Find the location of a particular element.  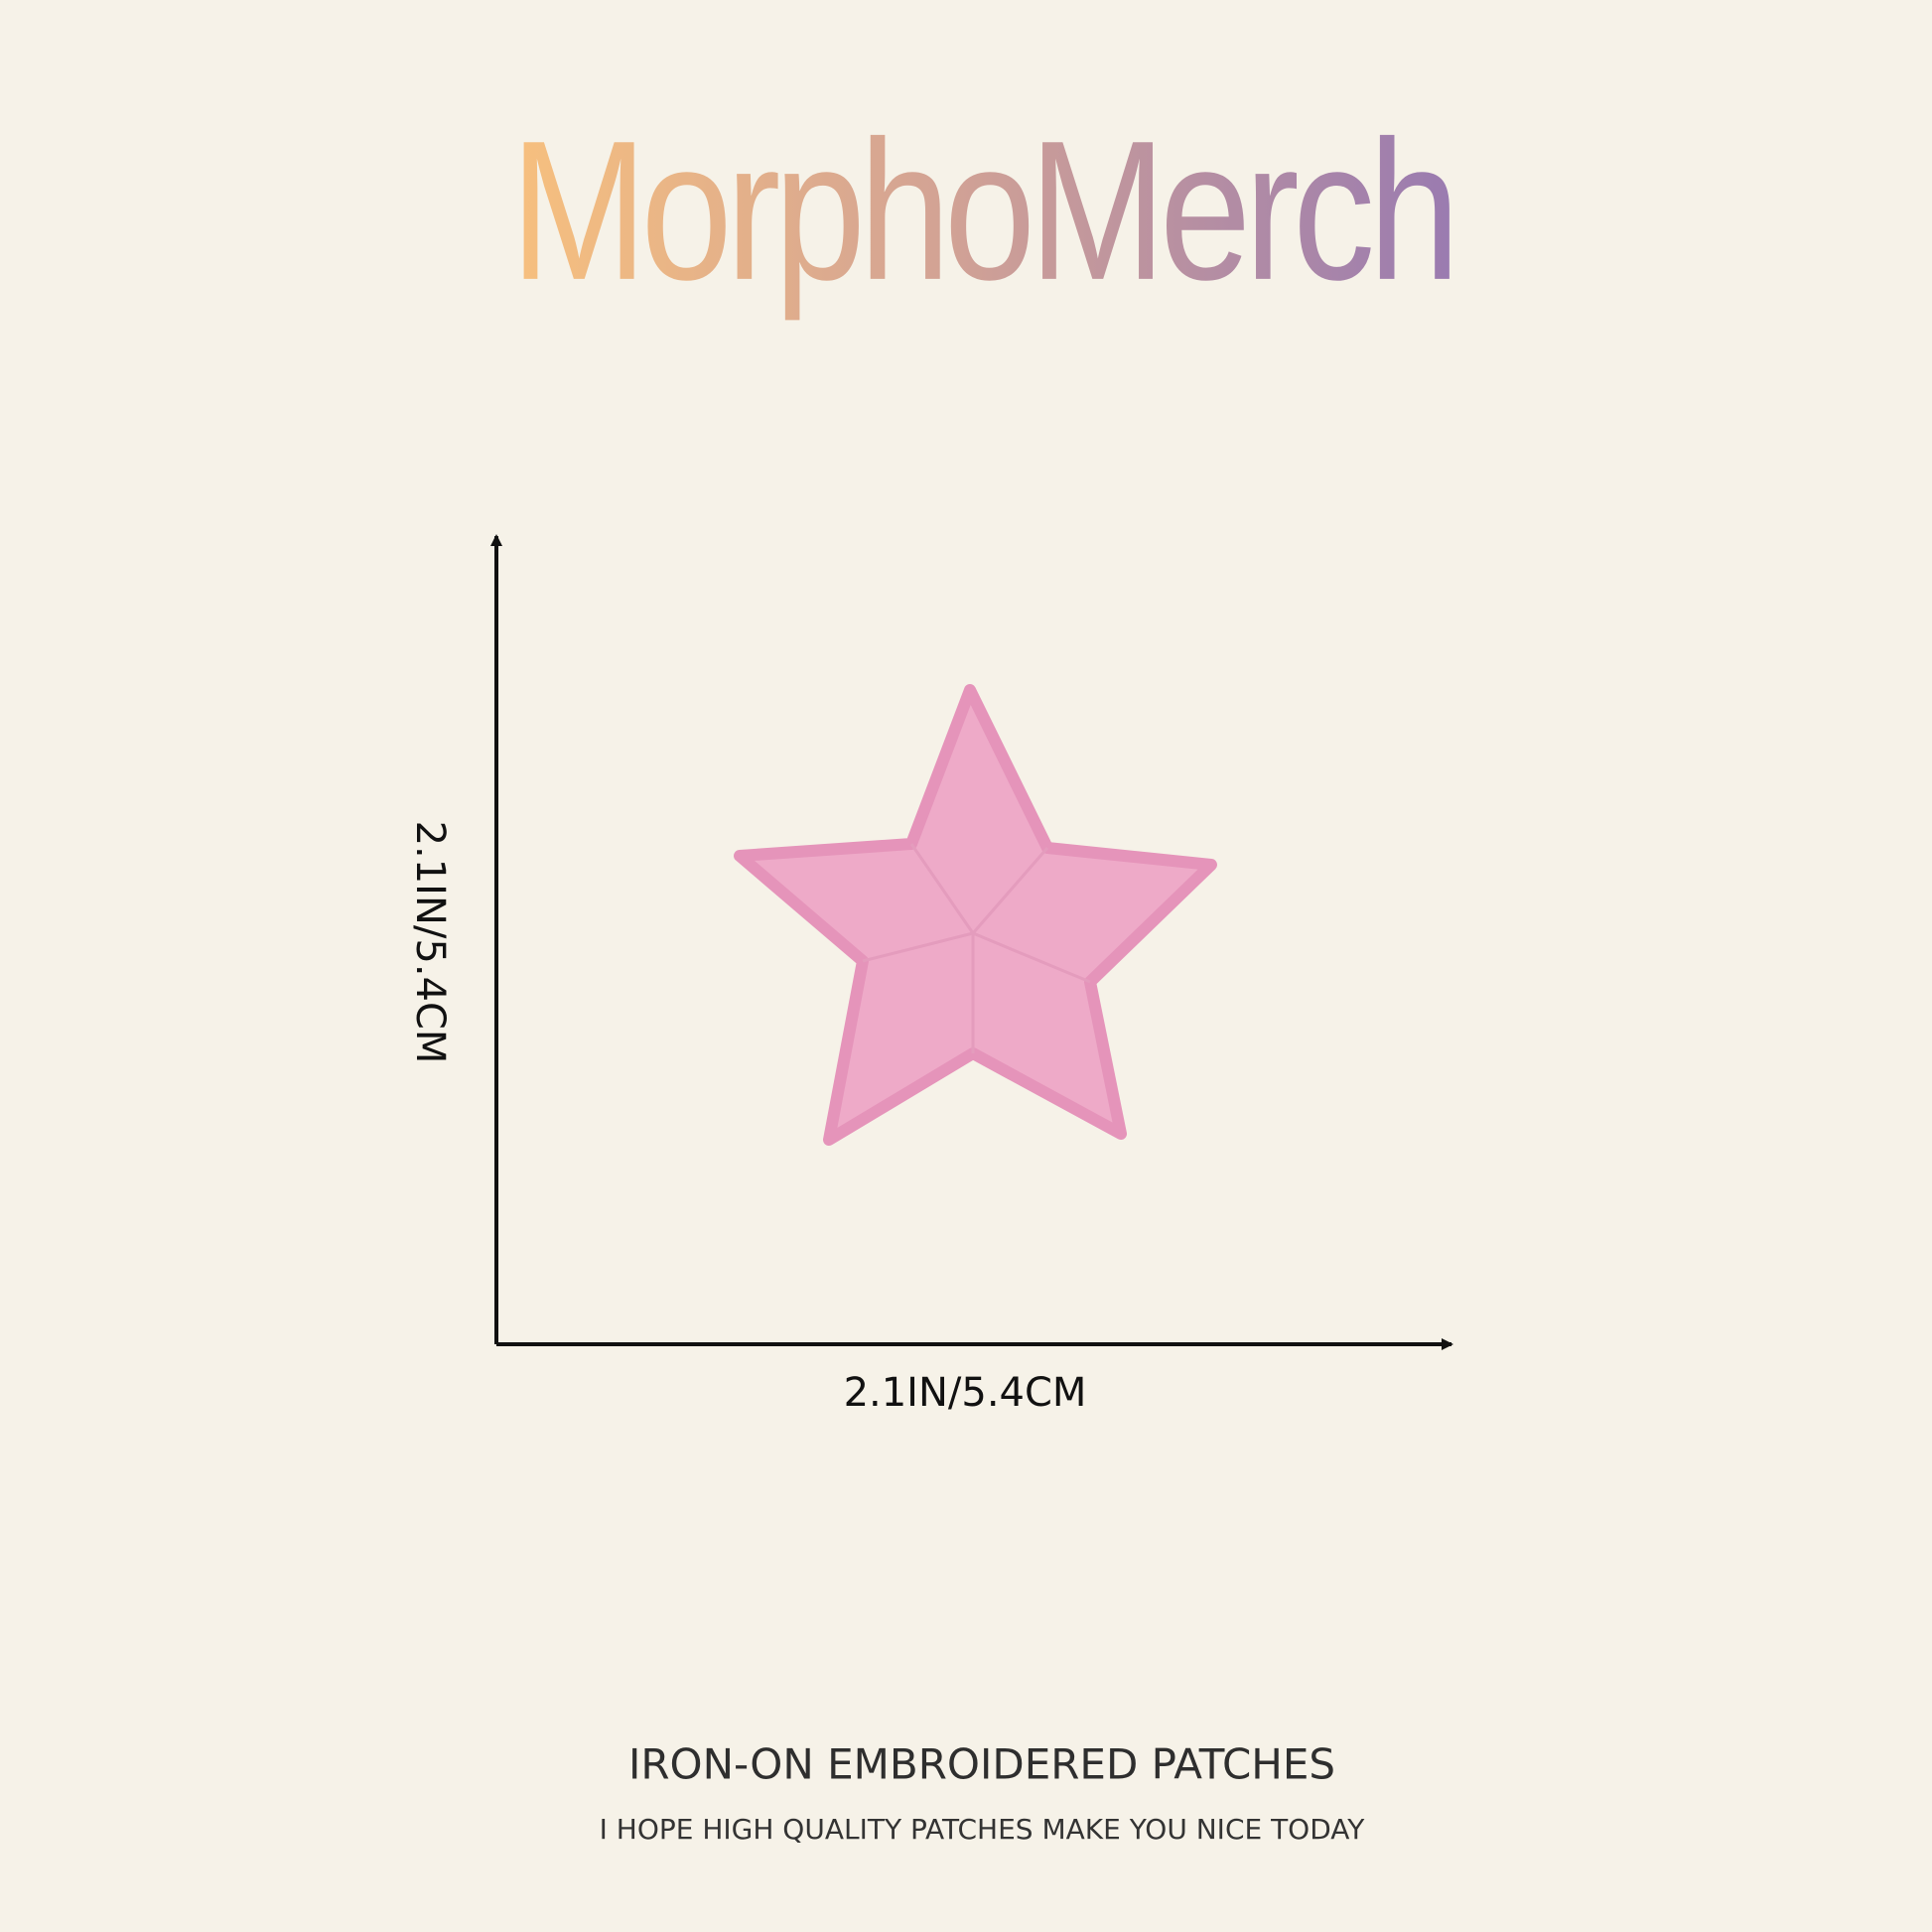

width-label: 2.1IN/5.4CM is located at coordinates (966, 1393).